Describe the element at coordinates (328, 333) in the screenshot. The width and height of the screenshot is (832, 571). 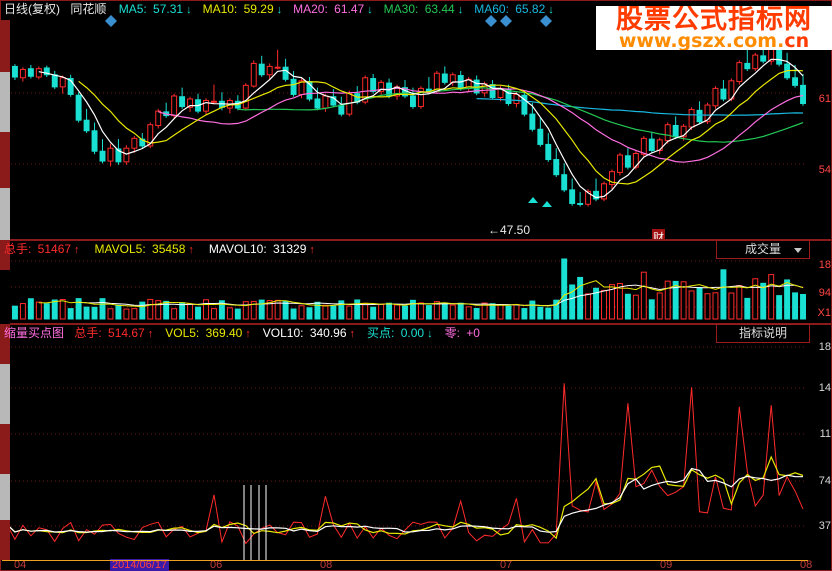
I see `legend-value: 340.96` at that location.